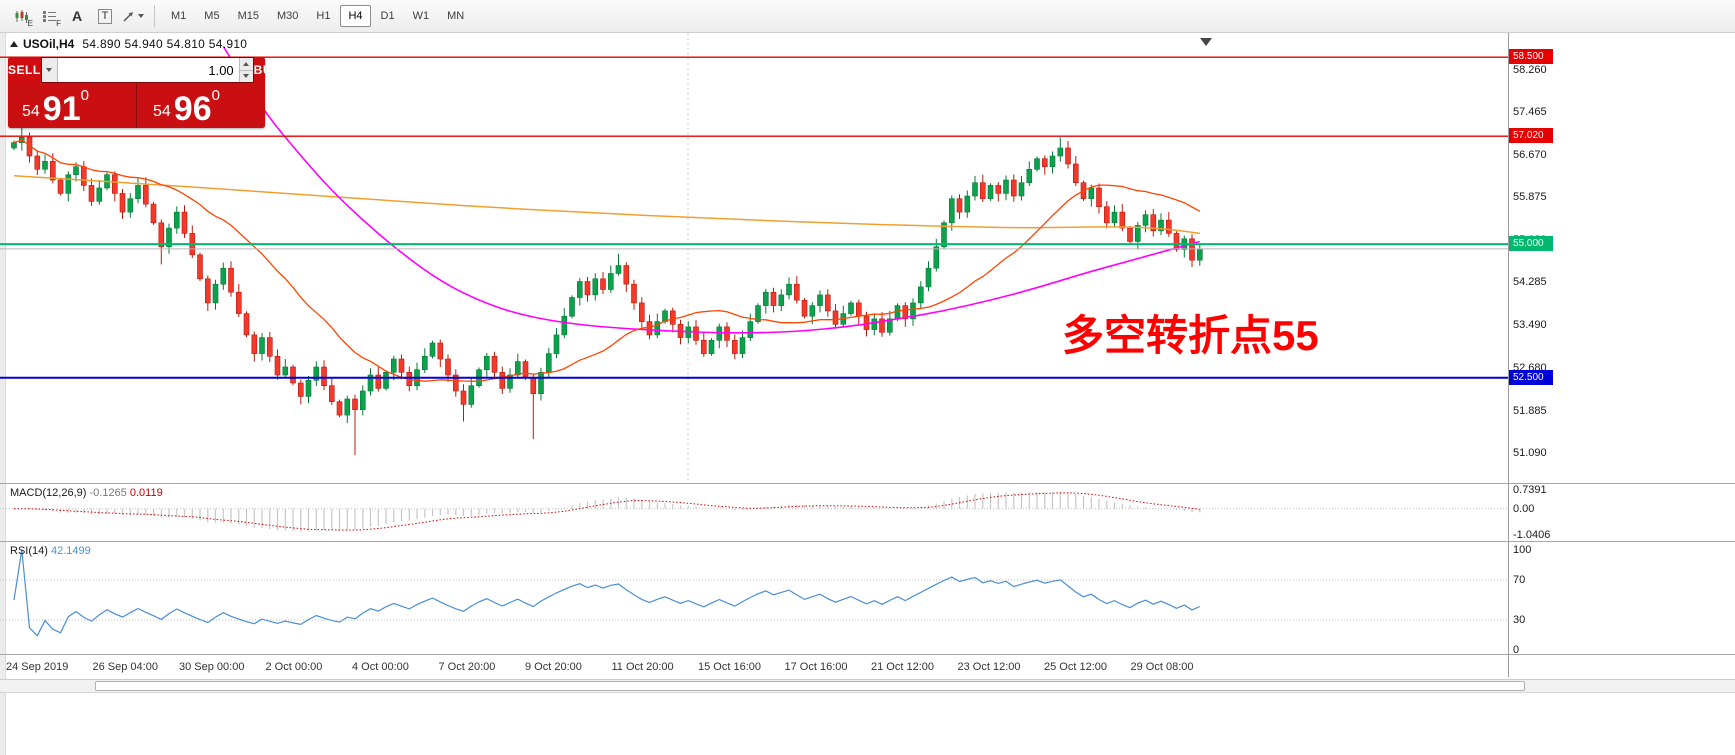  What do you see at coordinates (1531, 377) in the screenshot?
I see `price-tag-52.500: 52.500` at bounding box center [1531, 377].